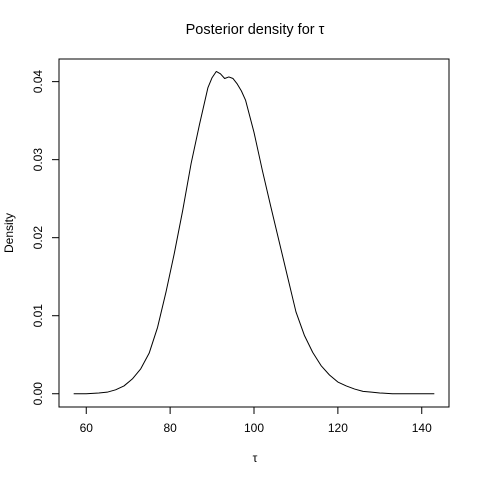 This screenshot has width=480, height=480. What do you see at coordinates (38, 316) in the screenshot?
I see `y-tick-label: 0.01` at bounding box center [38, 316].